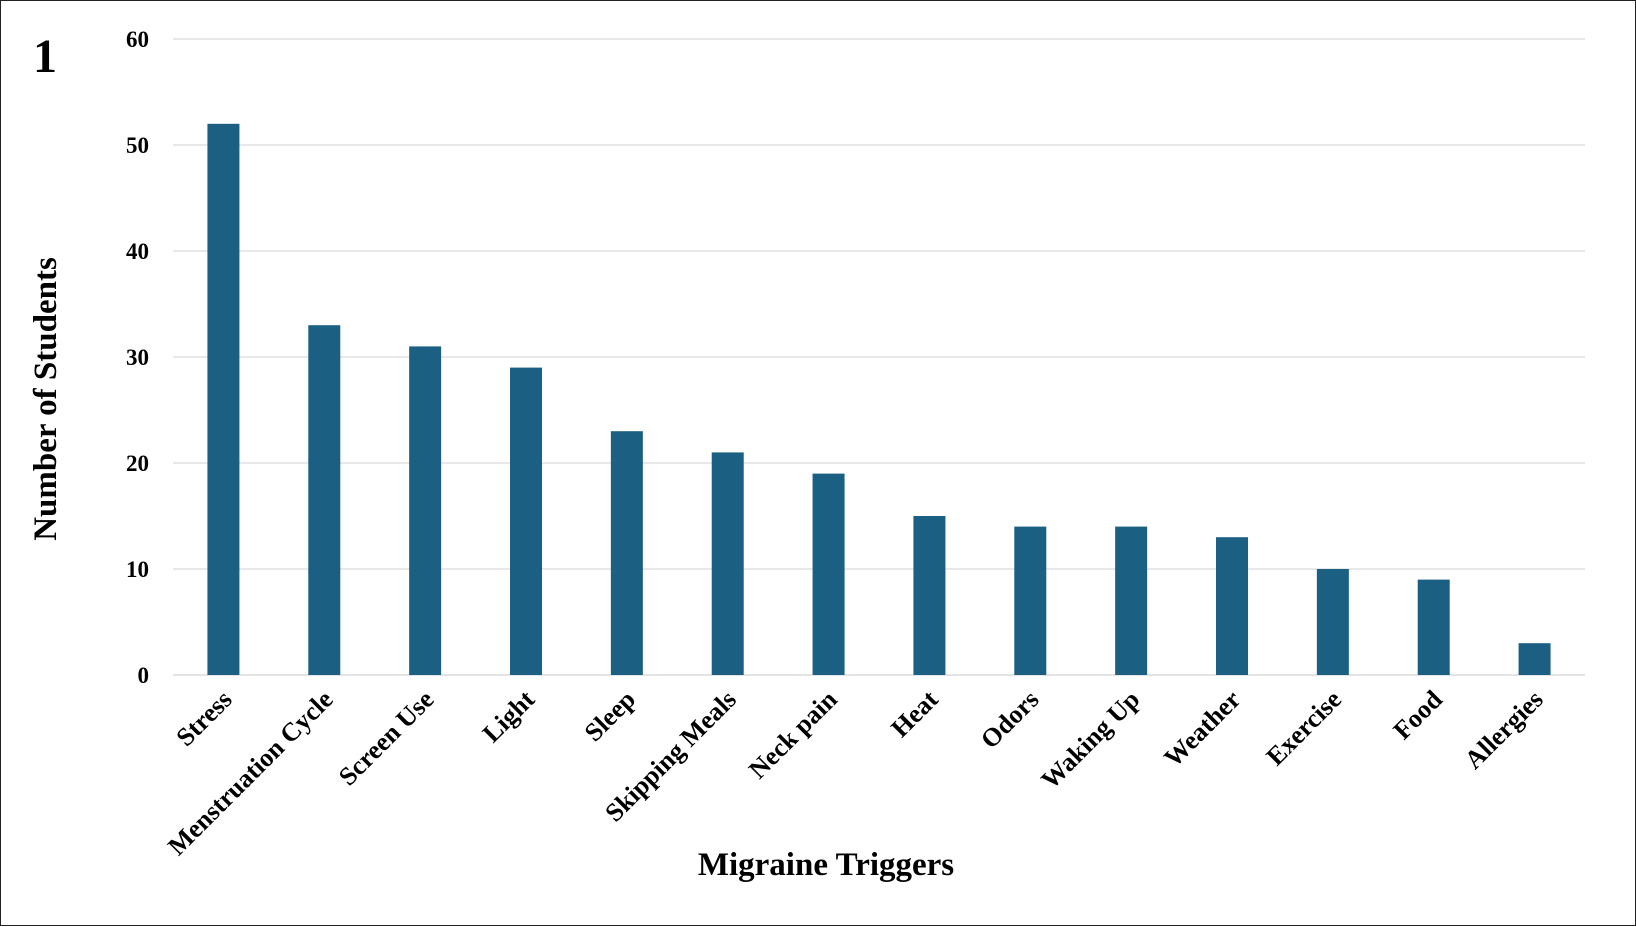  Describe the element at coordinates (204, 718) in the screenshot. I see `x-tick-label: Stress` at that location.